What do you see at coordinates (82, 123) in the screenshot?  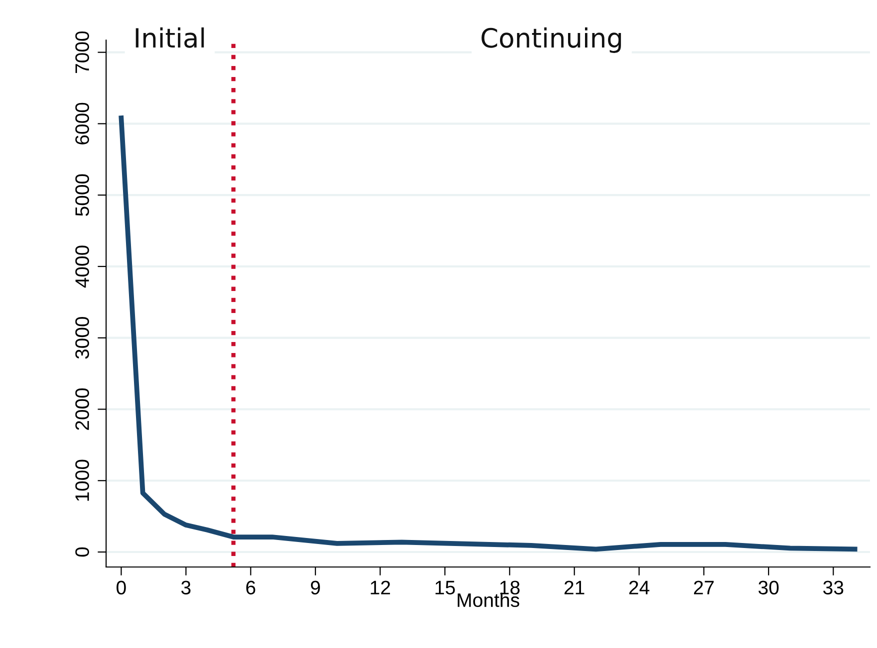 I see `y-tick-label: 6000` at bounding box center [82, 123].